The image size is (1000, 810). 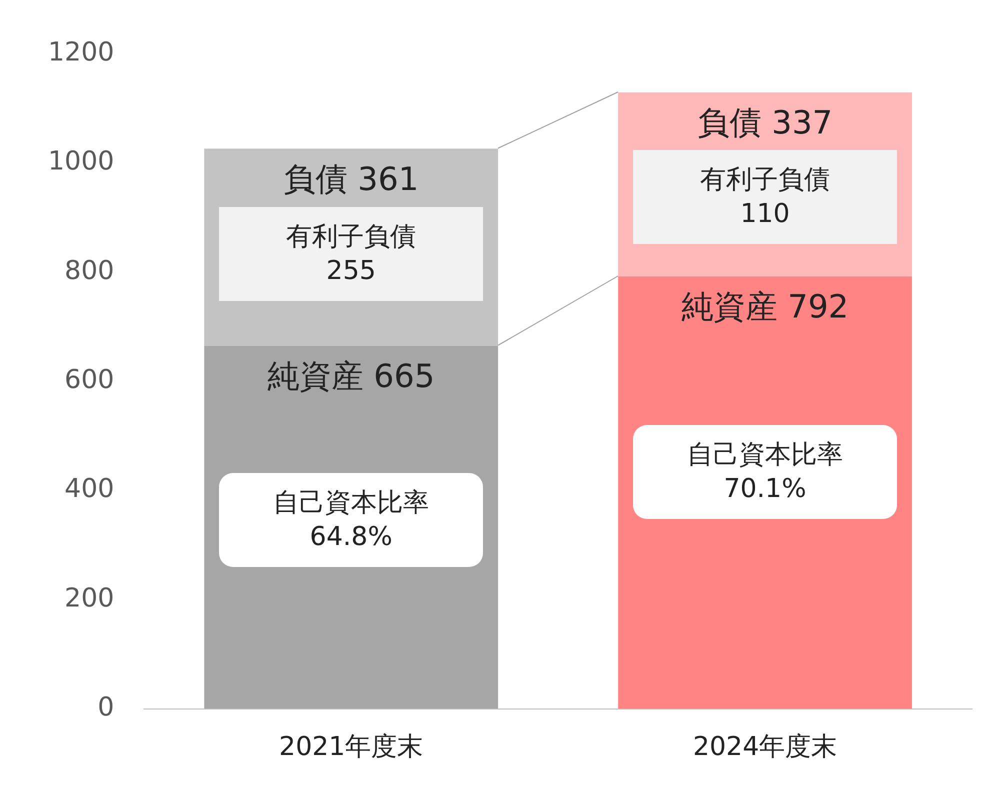 What do you see at coordinates (729, 123) in the screenshot?
I see `text: 負債` at bounding box center [729, 123].